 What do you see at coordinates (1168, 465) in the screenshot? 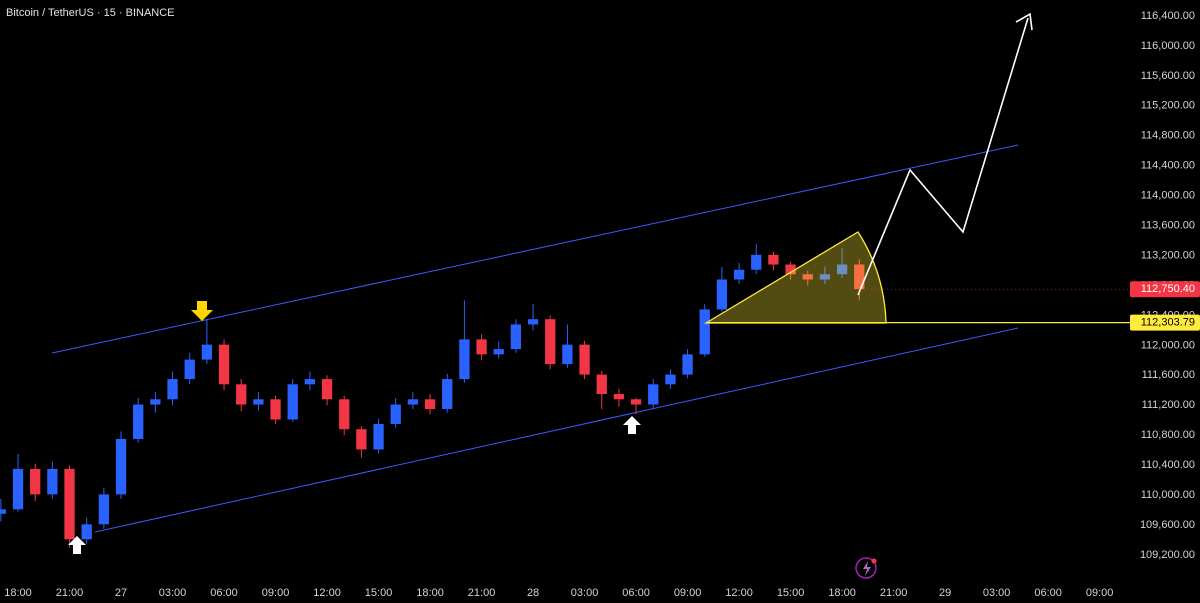
I see `y-tick-label: 110,400.00` at bounding box center [1168, 465].